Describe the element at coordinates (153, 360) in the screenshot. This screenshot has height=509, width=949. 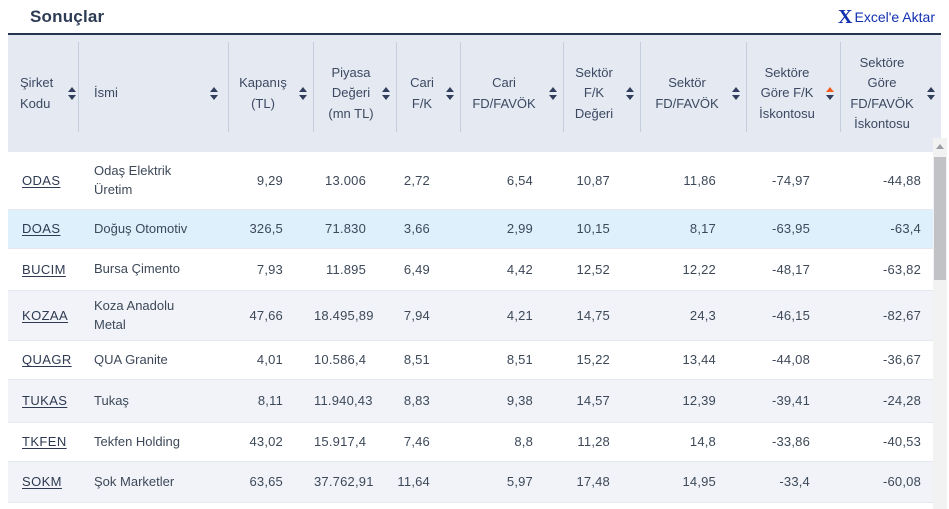
I see `company-name: QUA Granite` at that location.